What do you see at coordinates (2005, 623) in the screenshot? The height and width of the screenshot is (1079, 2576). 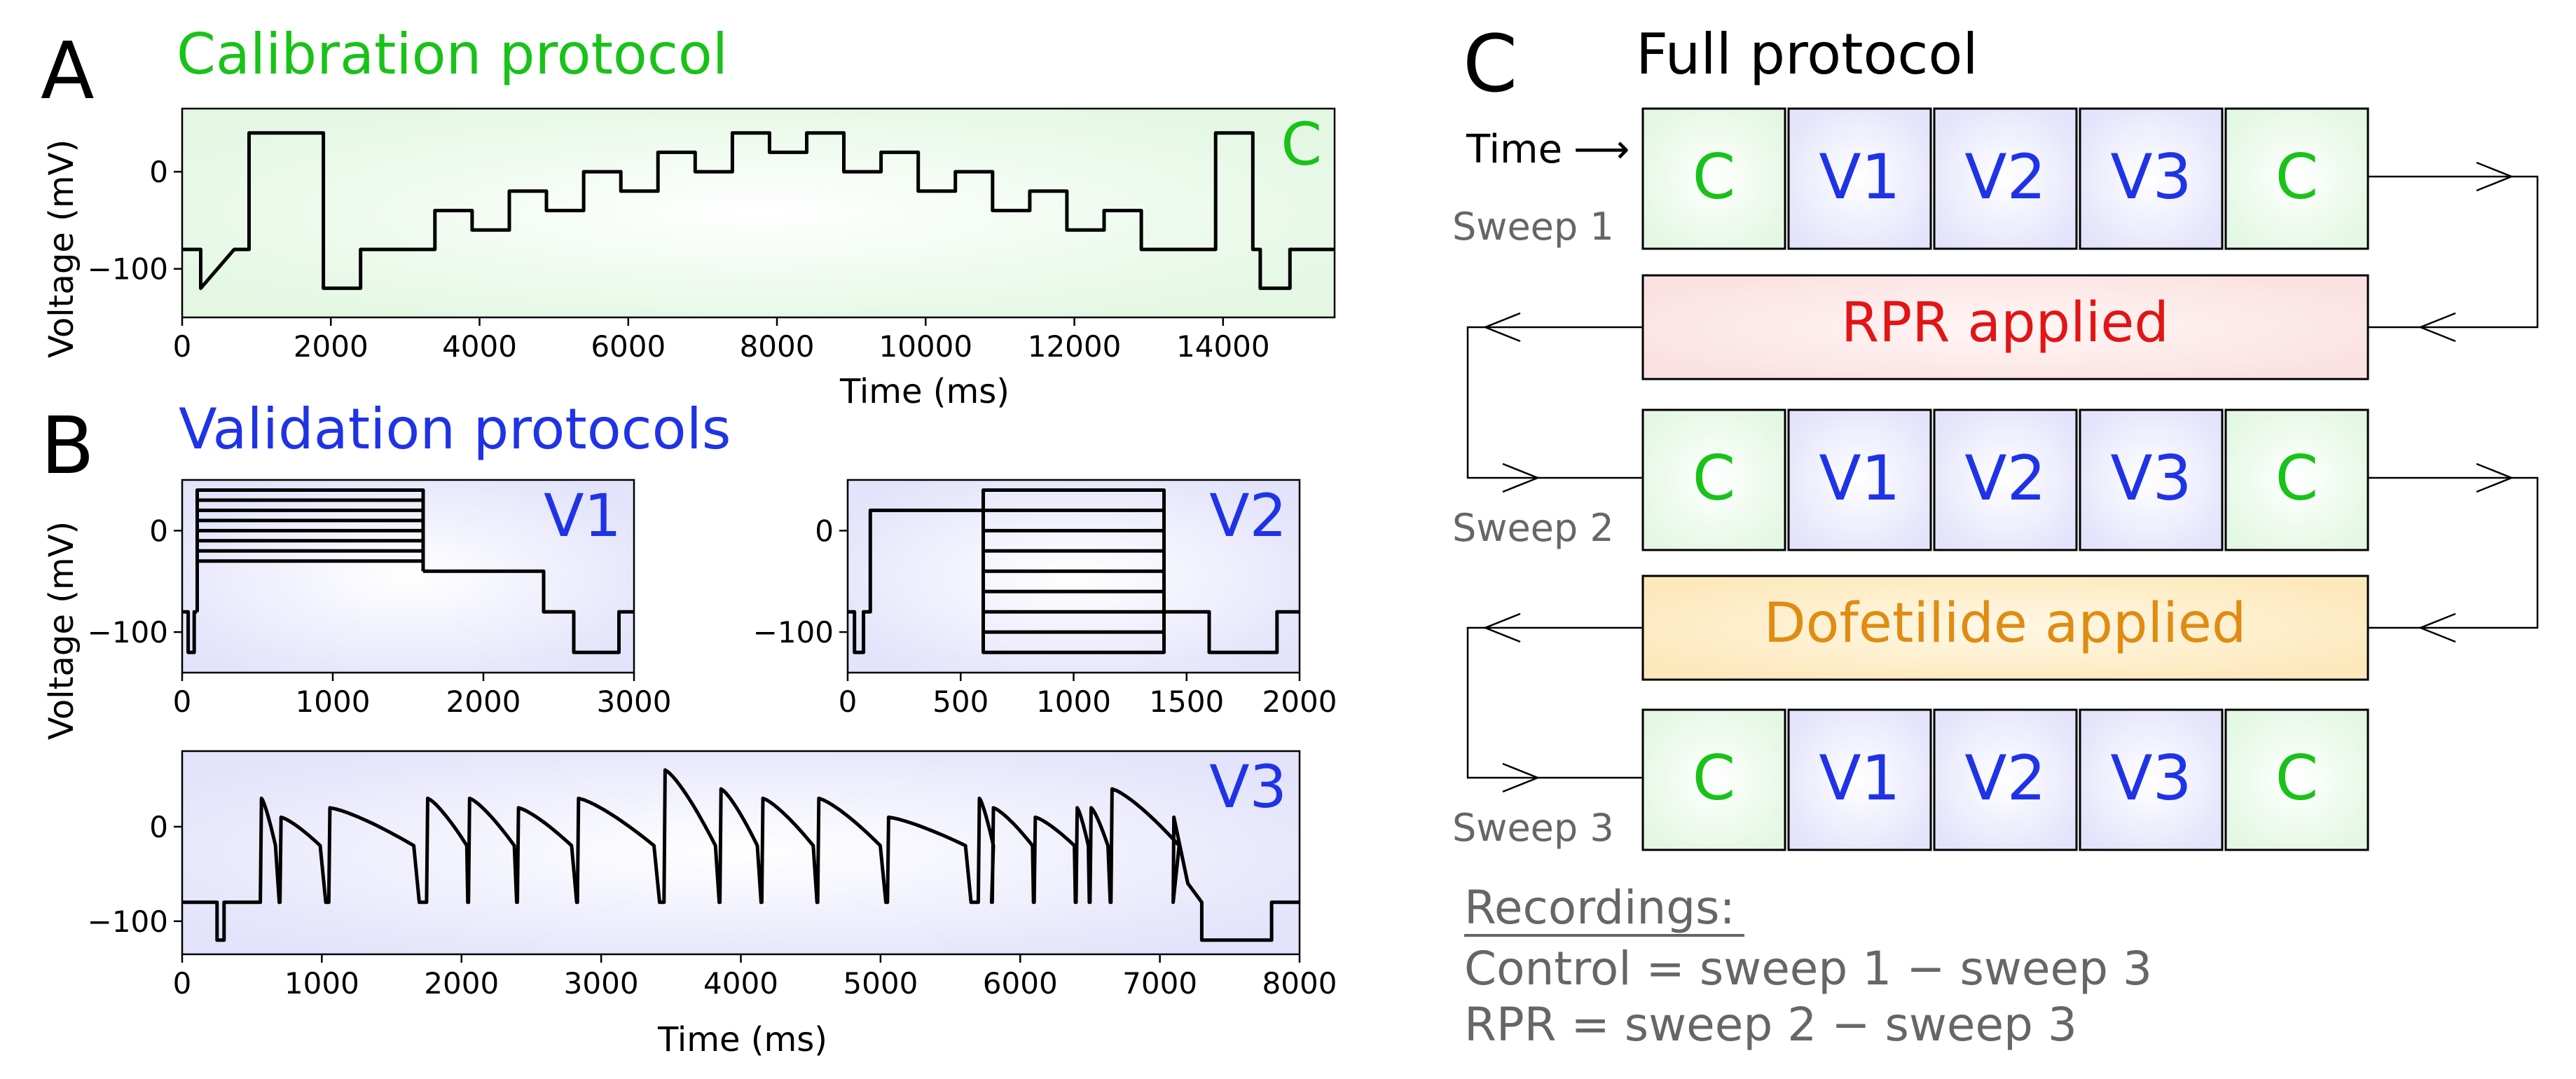 I see `dofetilide-bar-label: Dofetilide applied` at bounding box center [2005, 623].